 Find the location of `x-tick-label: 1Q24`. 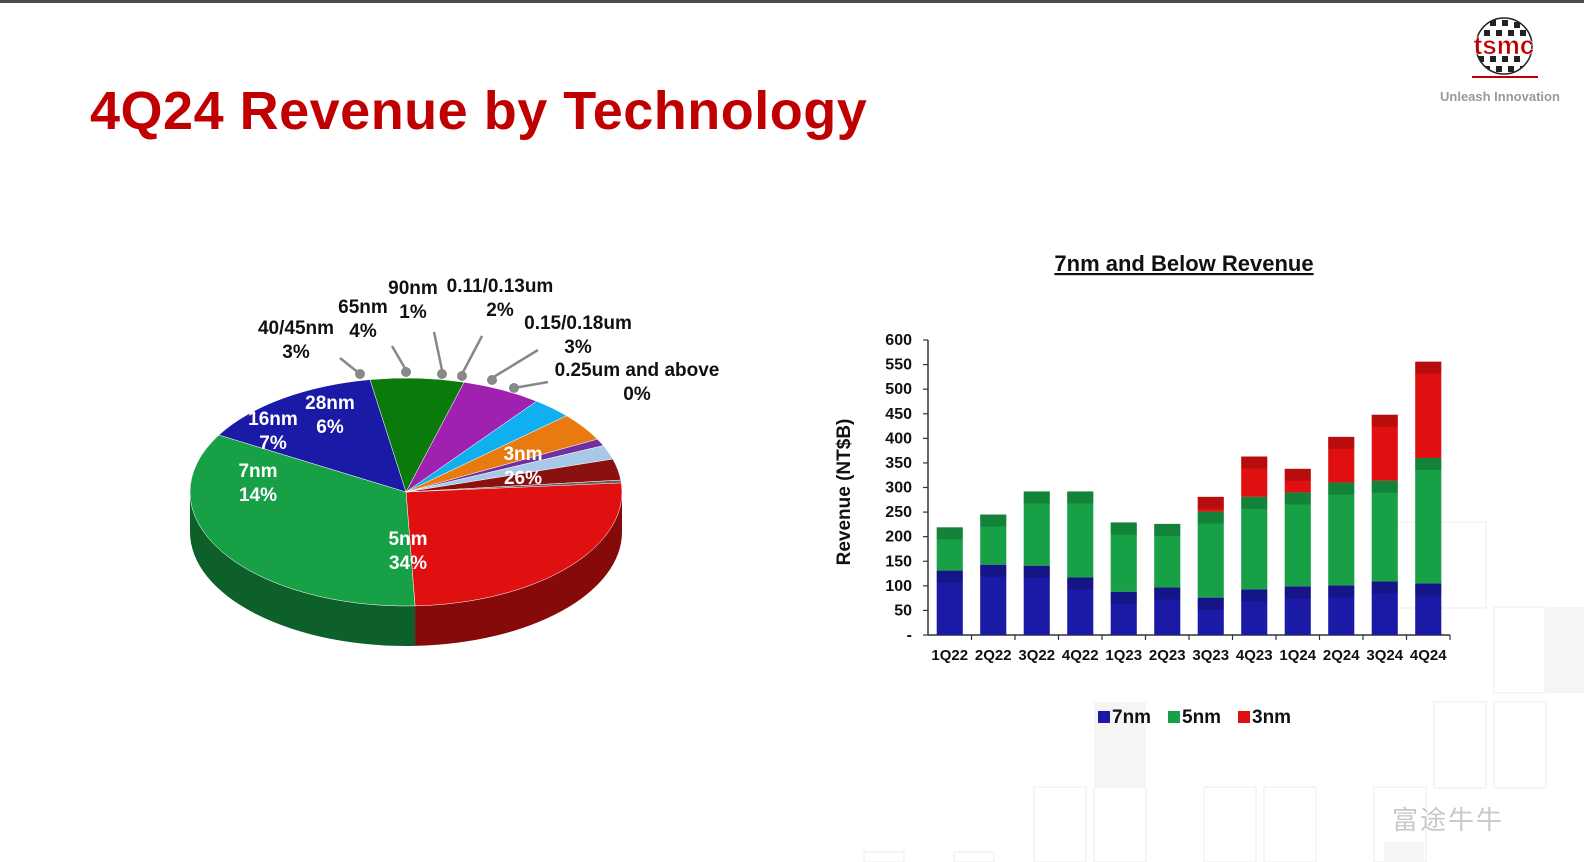

x-tick-label: 1Q24 is located at coordinates (1297, 655).